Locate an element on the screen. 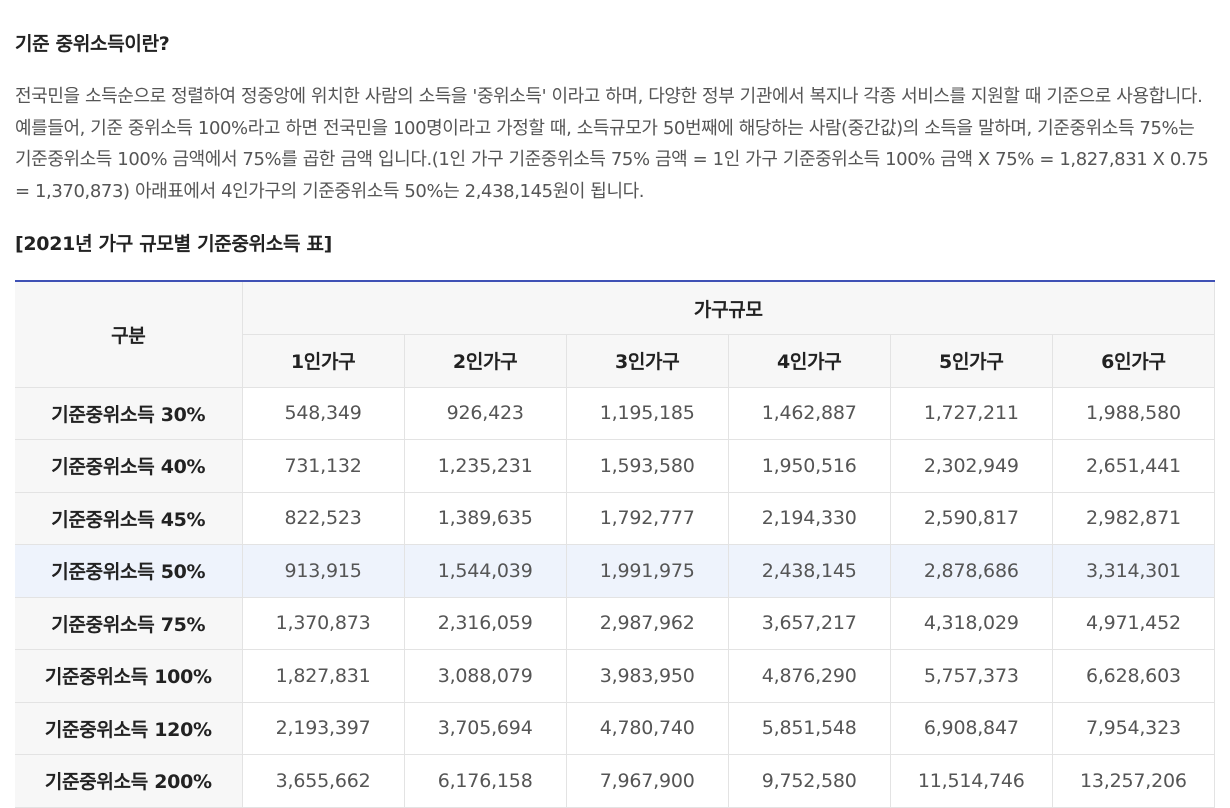 The image size is (1230, 808). table-cell: 11,514,746 is located at coordinates (971, 781).